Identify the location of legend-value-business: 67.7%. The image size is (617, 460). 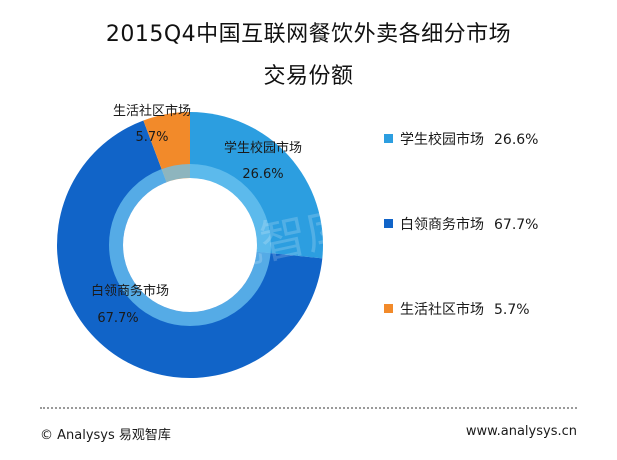
(516, 225).